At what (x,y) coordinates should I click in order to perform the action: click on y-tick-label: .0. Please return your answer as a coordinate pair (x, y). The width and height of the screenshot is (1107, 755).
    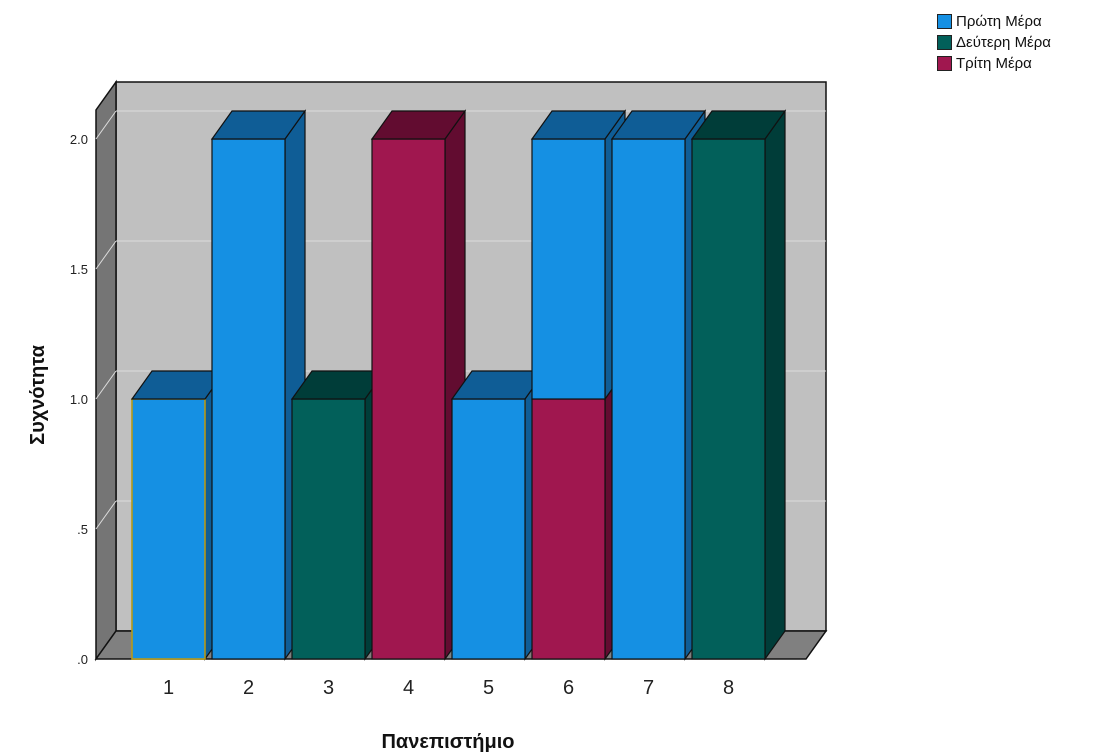
    Looking at the image, I should click on (82, 659).